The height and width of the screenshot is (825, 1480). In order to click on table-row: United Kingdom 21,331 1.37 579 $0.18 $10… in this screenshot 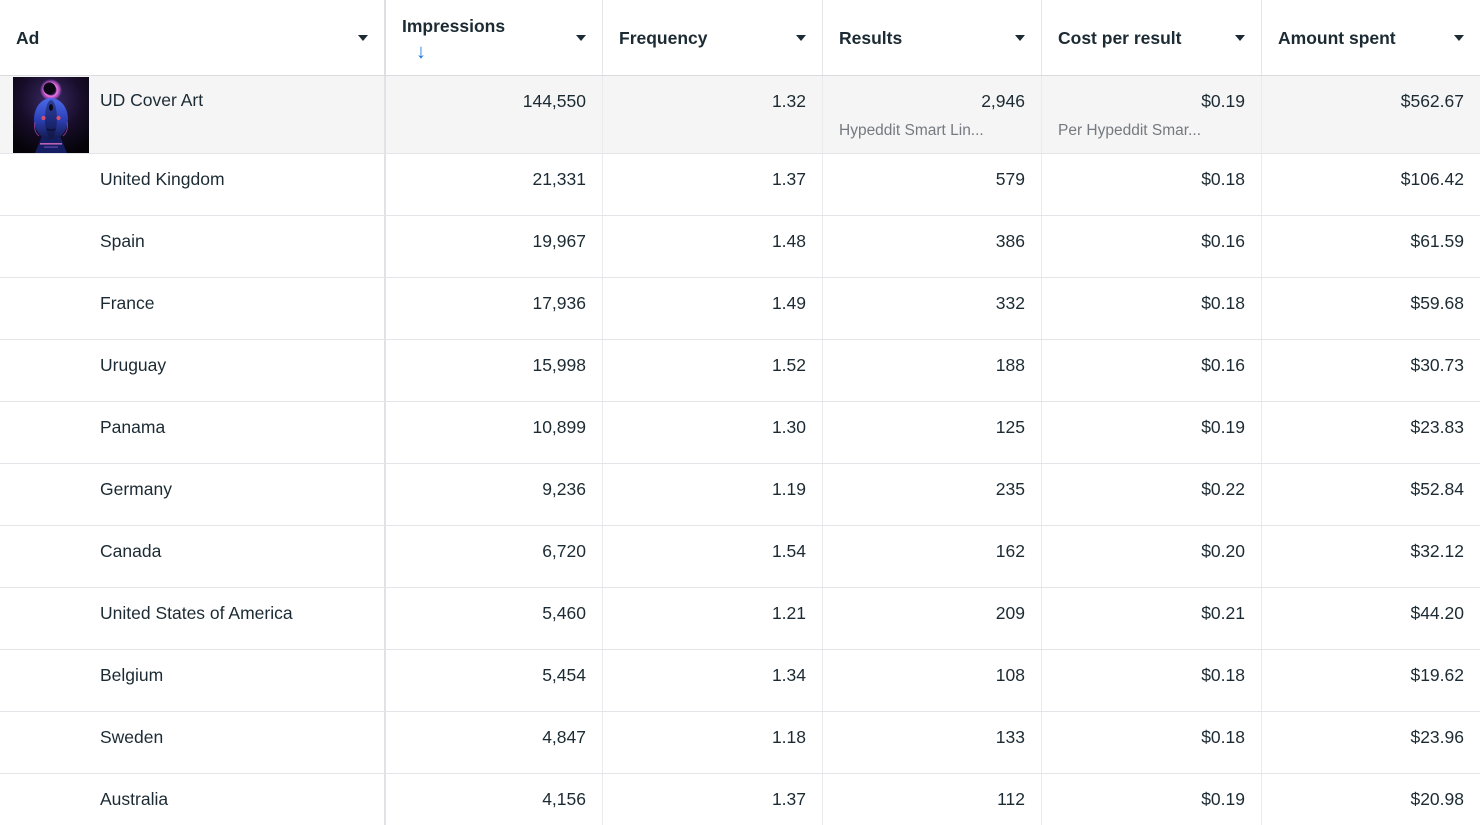, I will do `click(740, 185)`.